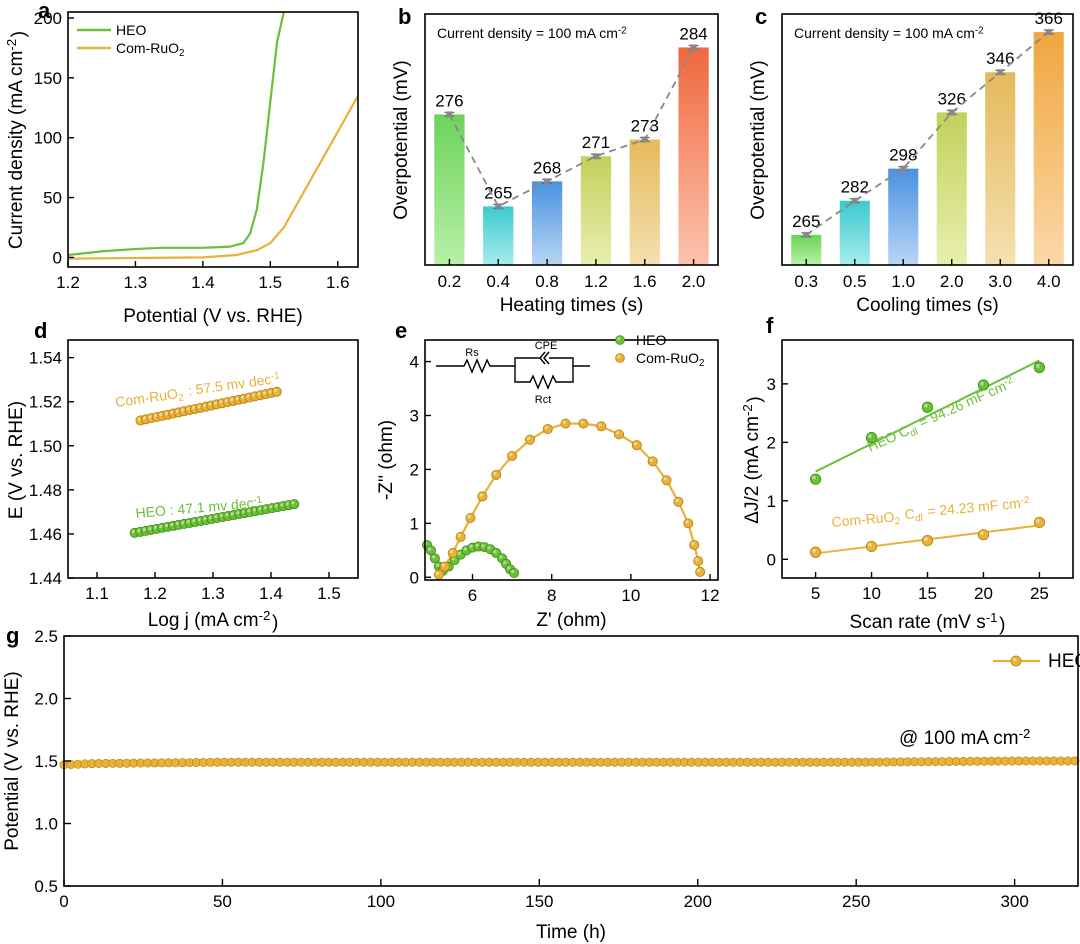 The height and width of the screenshot is (944, 1080). Describe the element at coordinates (271, 593) in the screenshot. I see `x-tick-label: 1.4` at that location.